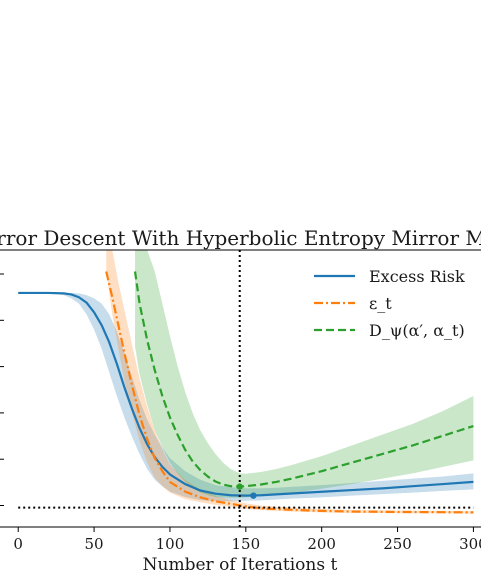 The width and height of the screenshot is (481, 584). I want to click on series-2-marker, so click(239, 486).